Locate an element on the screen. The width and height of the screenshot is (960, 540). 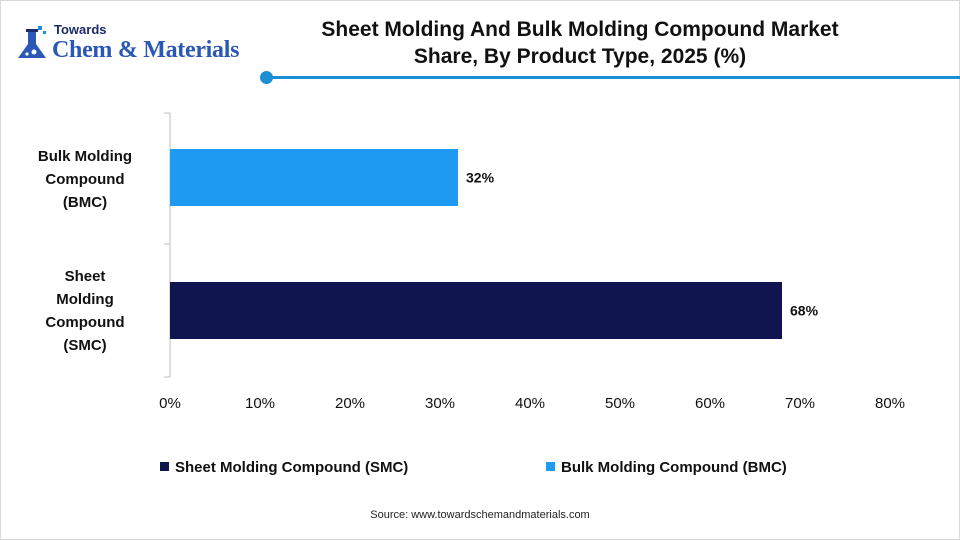
y-category-label-smc: Sheet Molding Compound (SMC) is located at coordinates (85, 311).